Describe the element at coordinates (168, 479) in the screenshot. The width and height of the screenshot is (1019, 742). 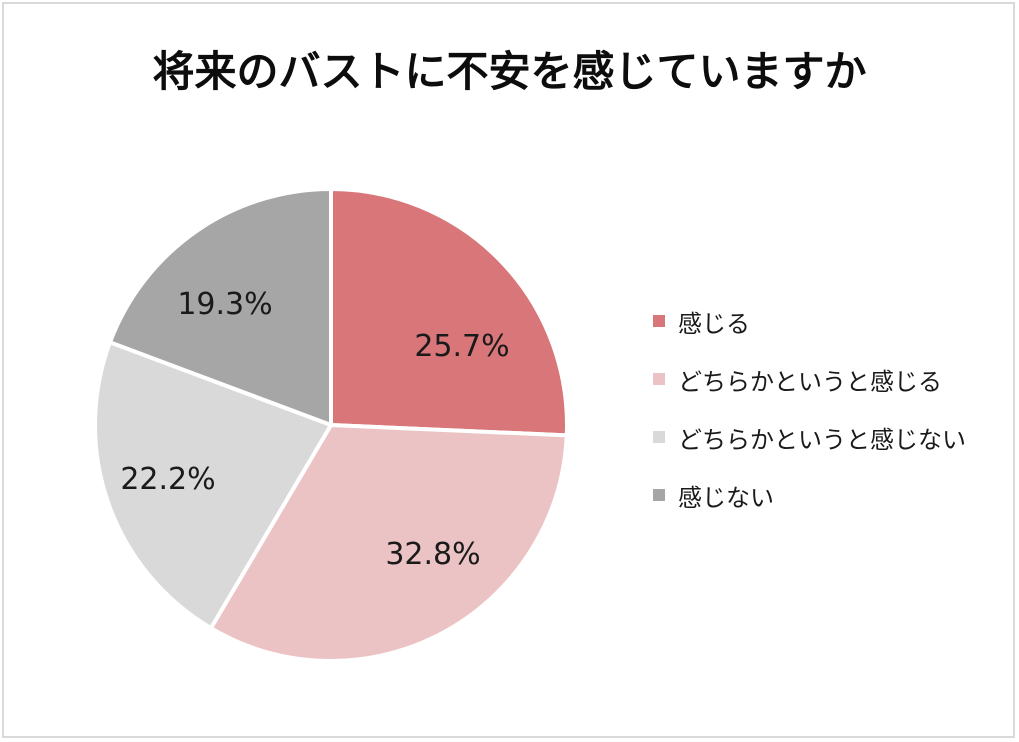
I see `slice-label-somewhat-not-feel: 22.2%` at that location.